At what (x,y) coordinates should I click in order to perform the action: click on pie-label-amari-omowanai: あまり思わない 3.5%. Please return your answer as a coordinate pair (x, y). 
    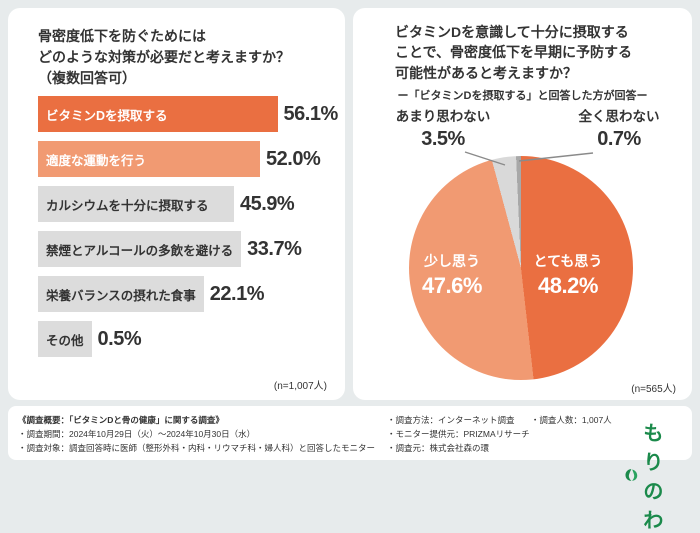
    Looking at the image, I should click on (443, 129).